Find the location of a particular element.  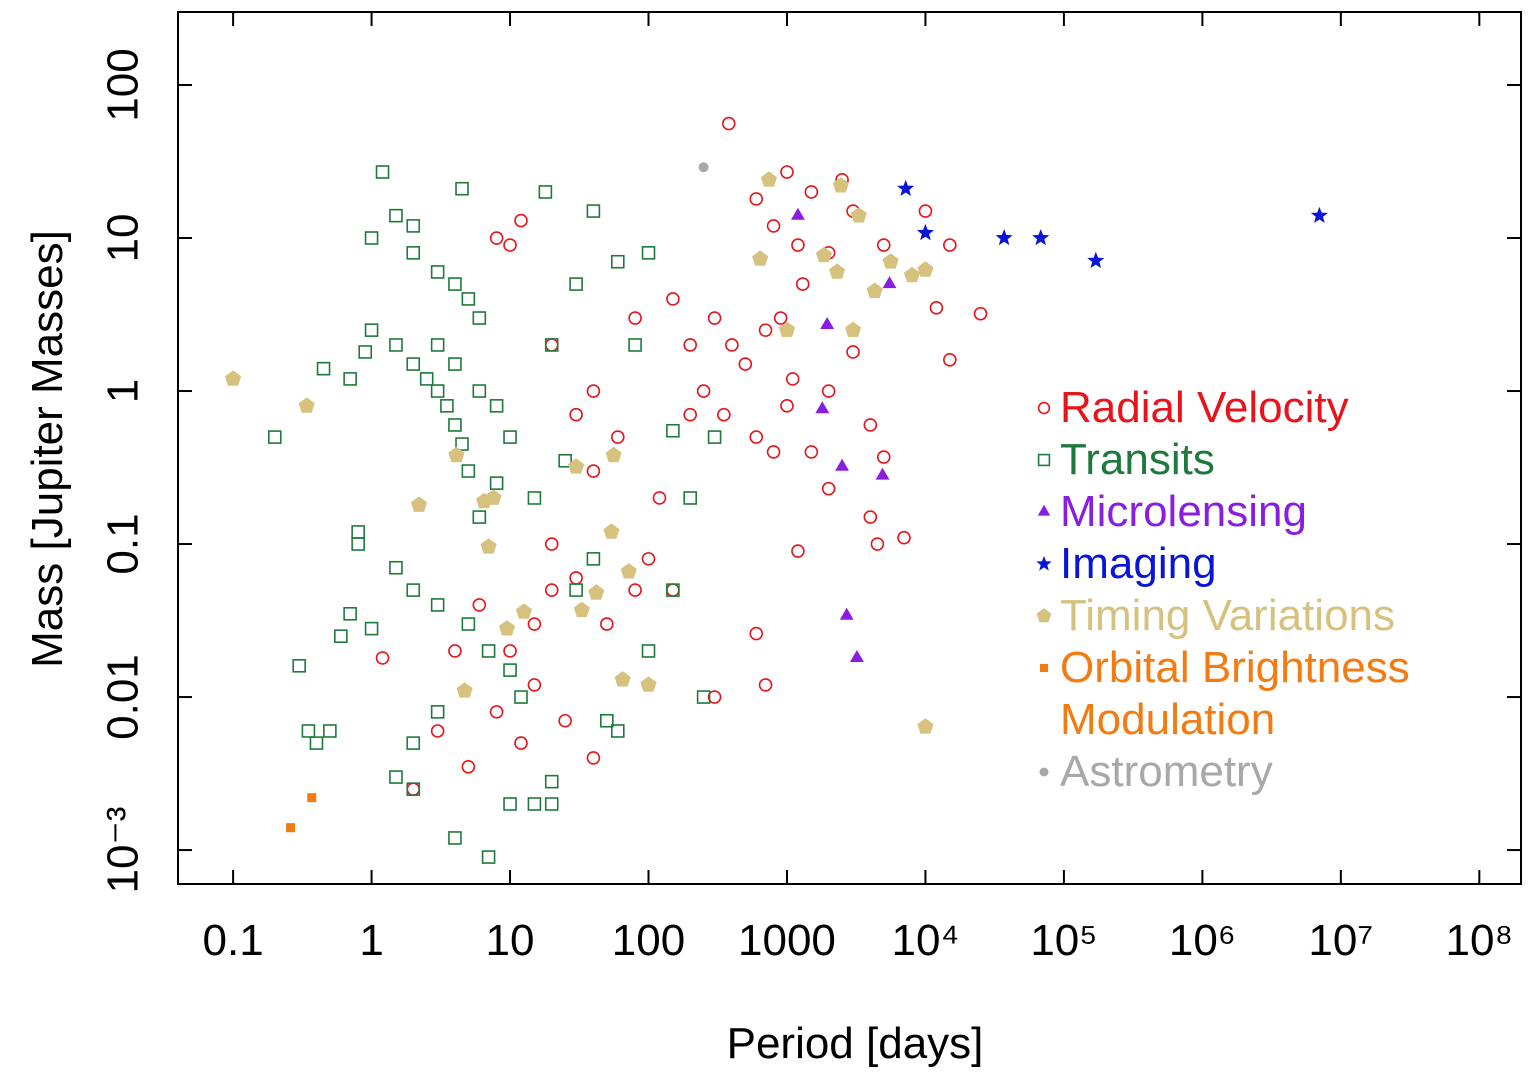

x-tick-label: 10⁸ is located at coordinates (1480, 940).